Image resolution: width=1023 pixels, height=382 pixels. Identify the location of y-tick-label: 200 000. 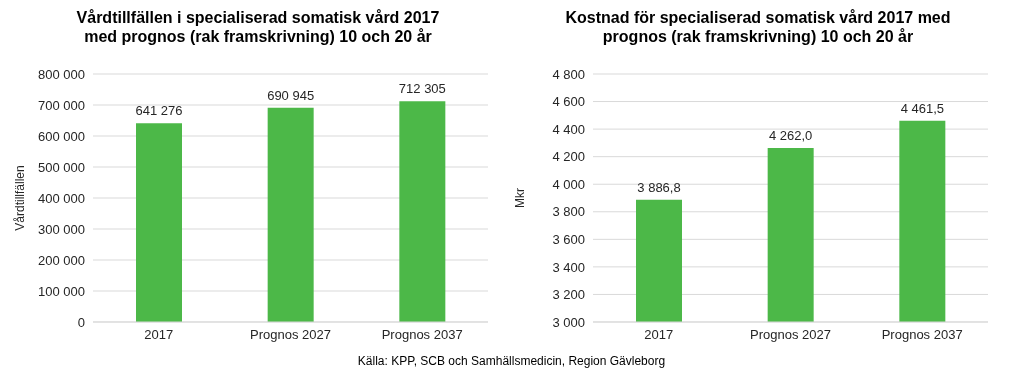
(61, 260).